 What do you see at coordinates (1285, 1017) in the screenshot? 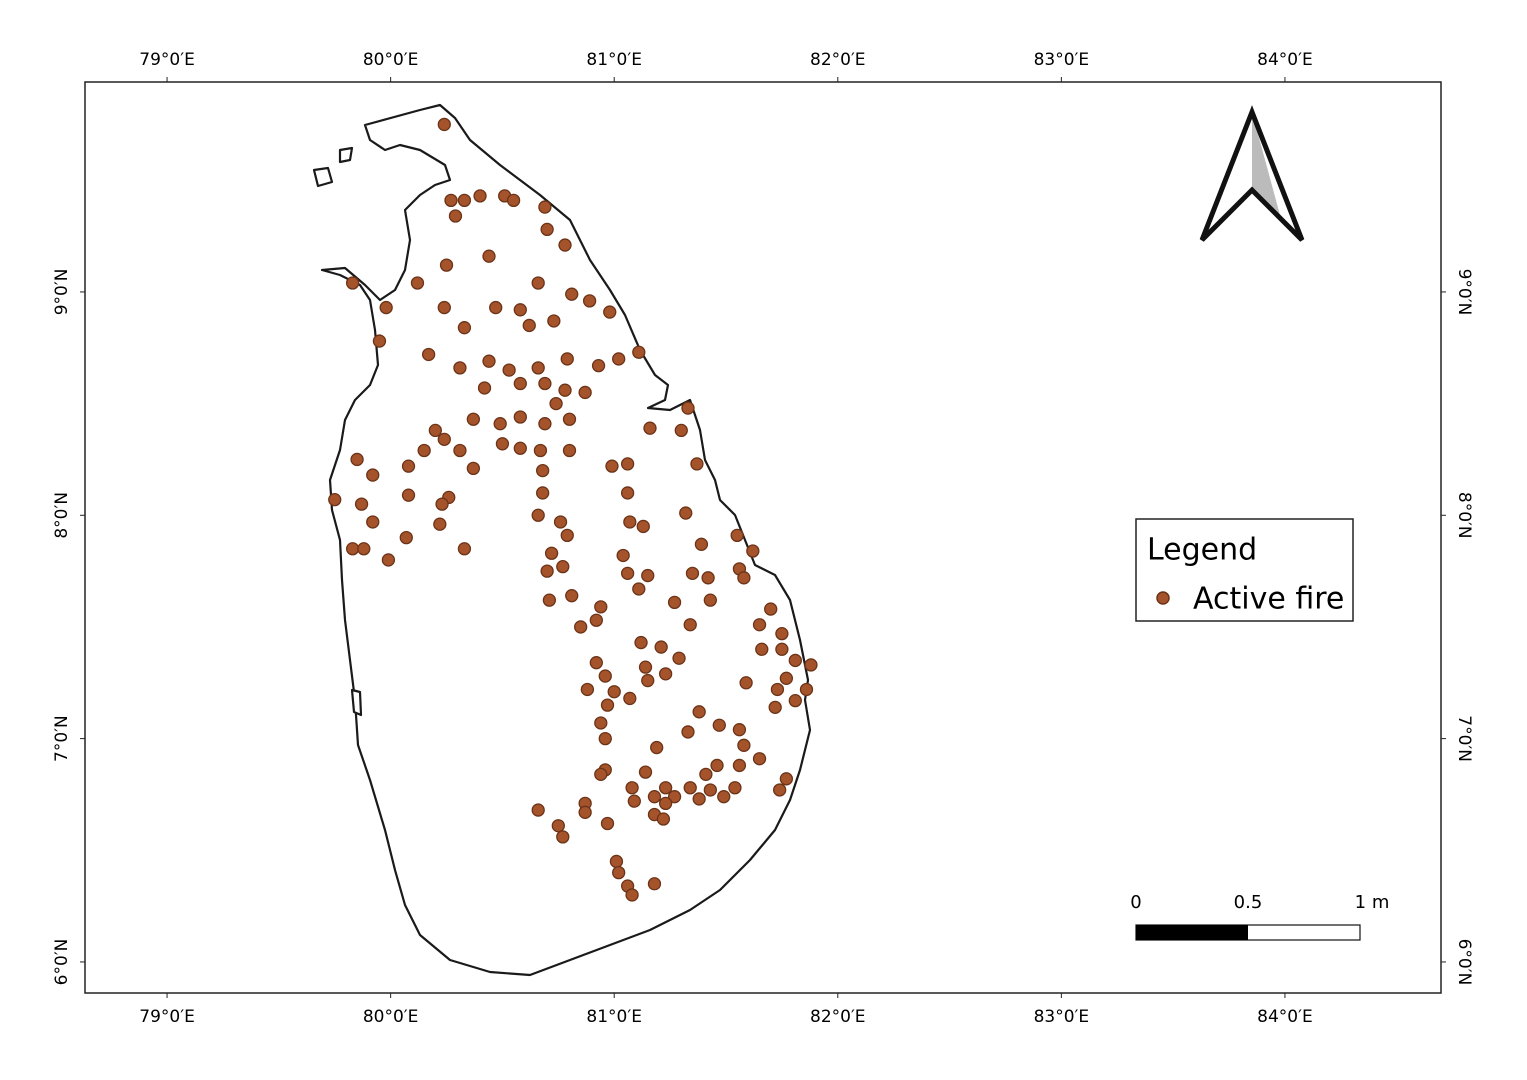
I see `x-tick-label: 84°0′E` at bounding box center [1285, 1017].